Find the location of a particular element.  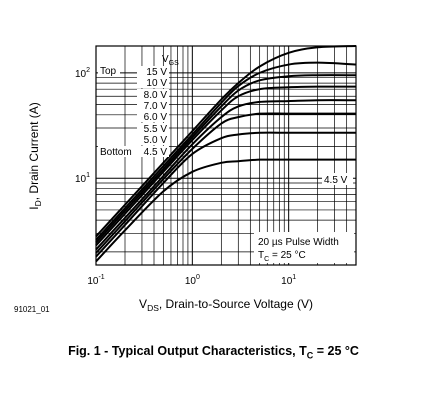

conditions-temperature: TC = 25 °C is located at coordinates (282, 256).